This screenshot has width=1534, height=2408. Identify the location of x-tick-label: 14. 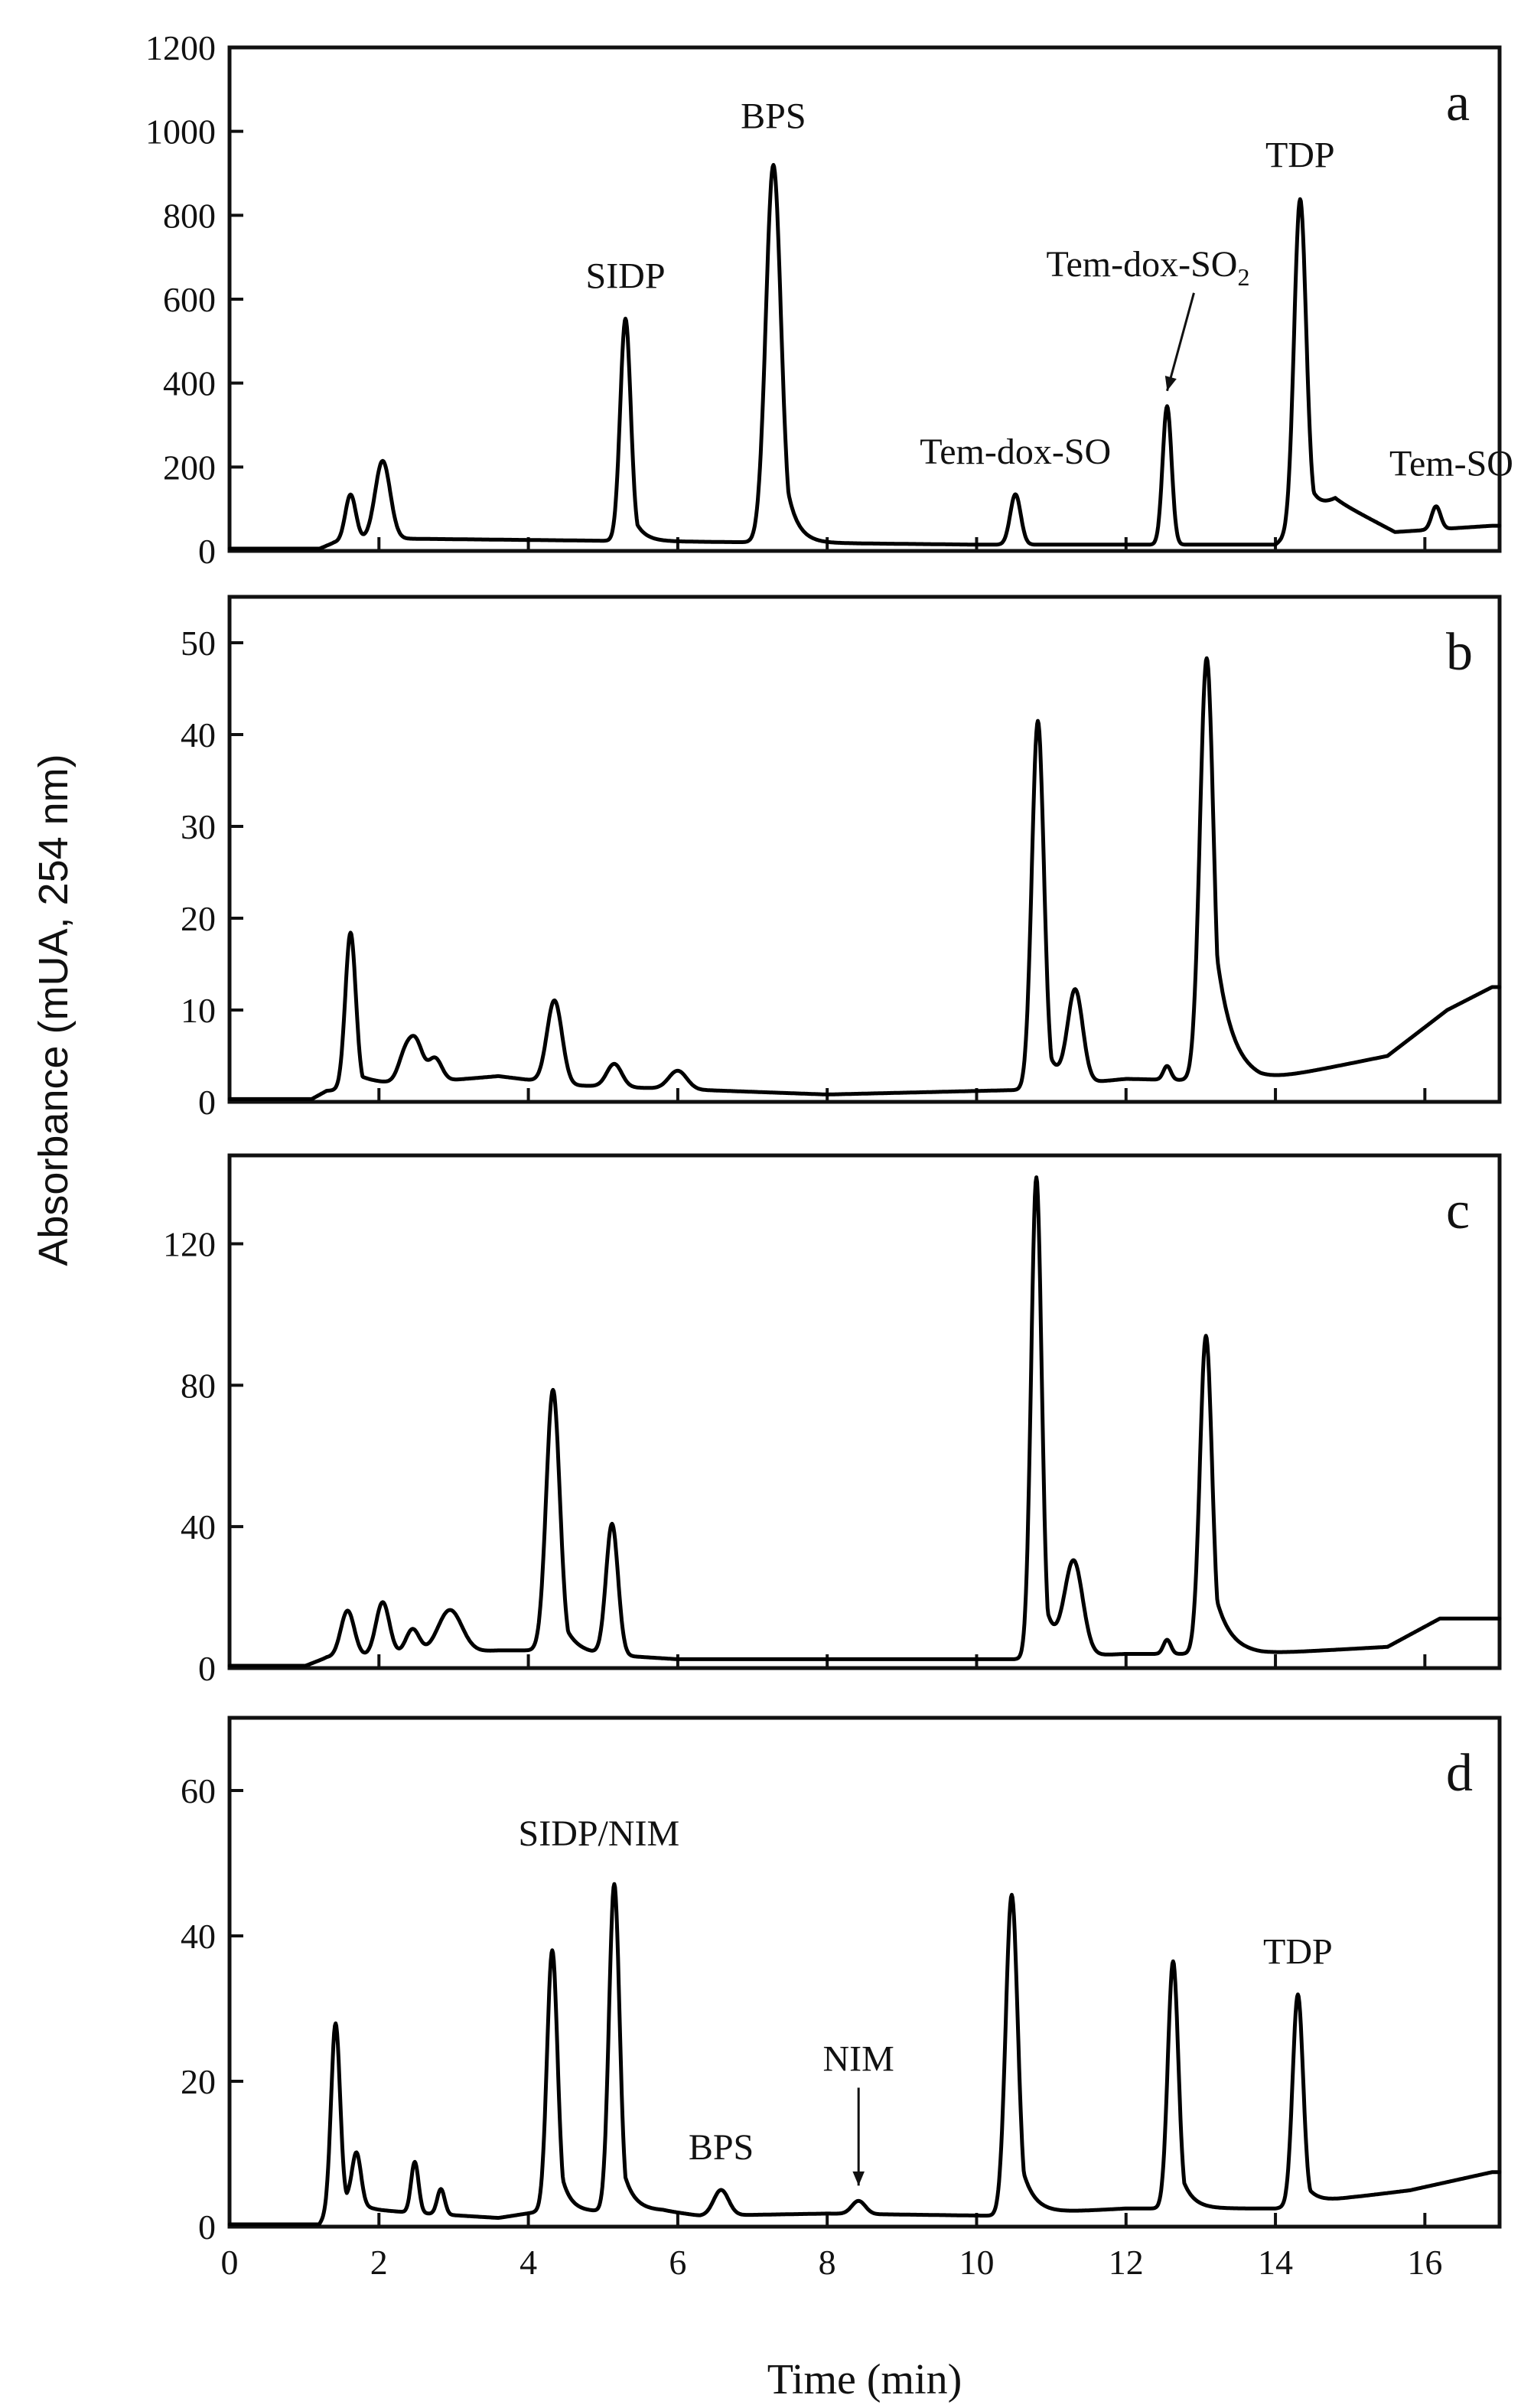
(1275, 2262).